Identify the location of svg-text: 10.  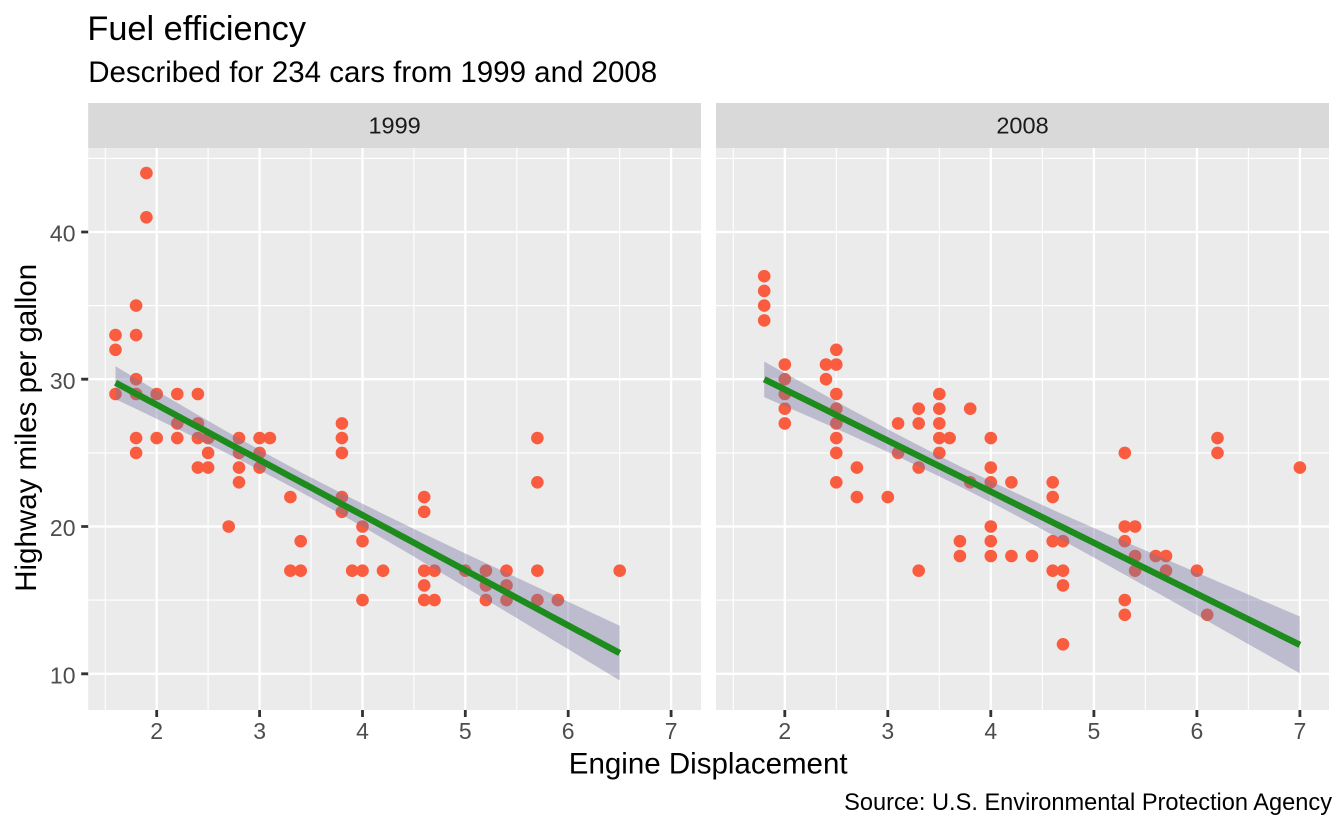
(63, 675).